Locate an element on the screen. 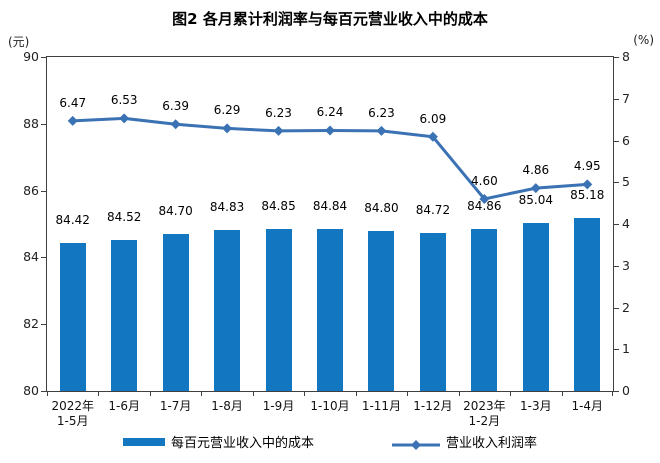 Image resolution: width=660 pixels, height=463 pixels. right-axis-tick-label: 1 is located at coordinates (626, 349).